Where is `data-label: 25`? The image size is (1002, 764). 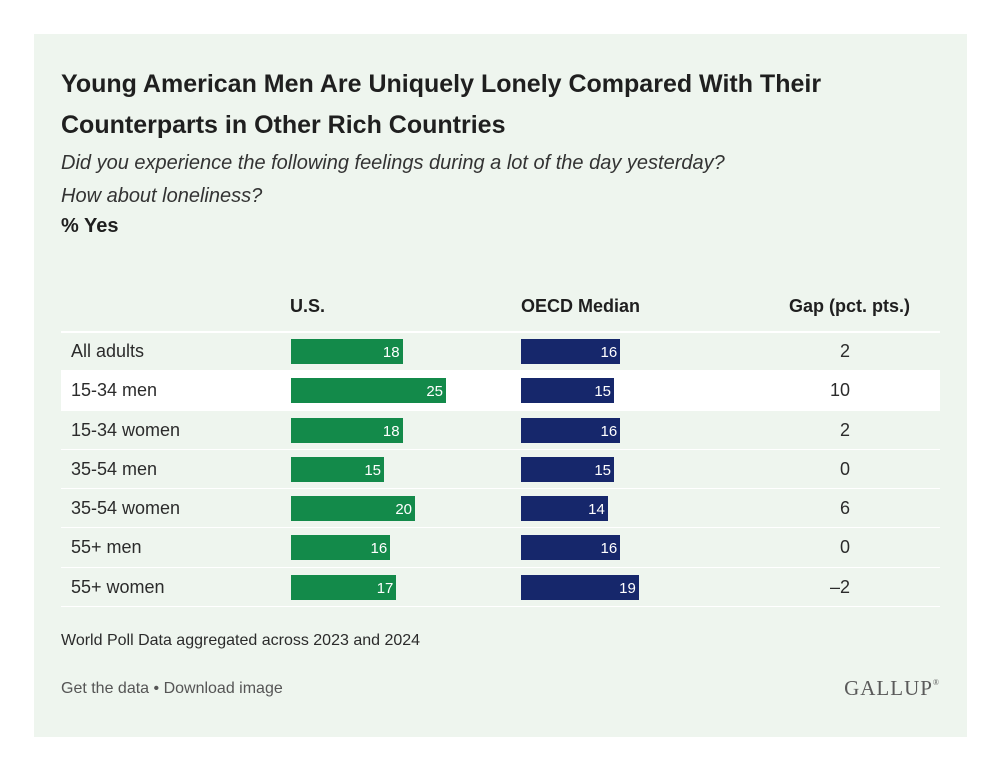
data-label: 25 is located at coordinates (434, 392).